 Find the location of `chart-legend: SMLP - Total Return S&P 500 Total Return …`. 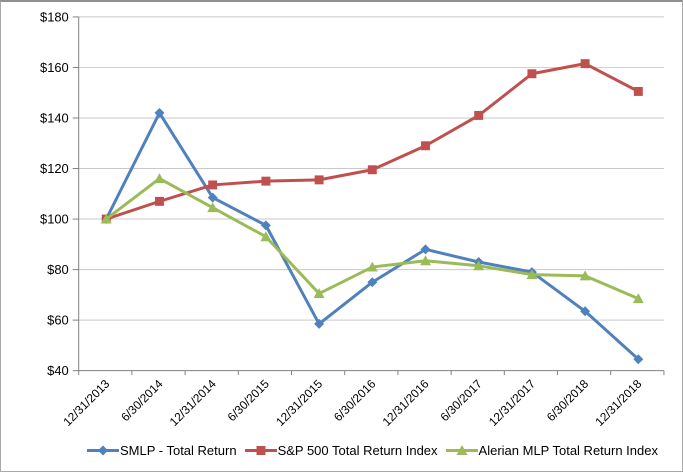

chart-legend: SMLP - Total Return S&P 500 Total Return … is located at coordinates (372, 450).